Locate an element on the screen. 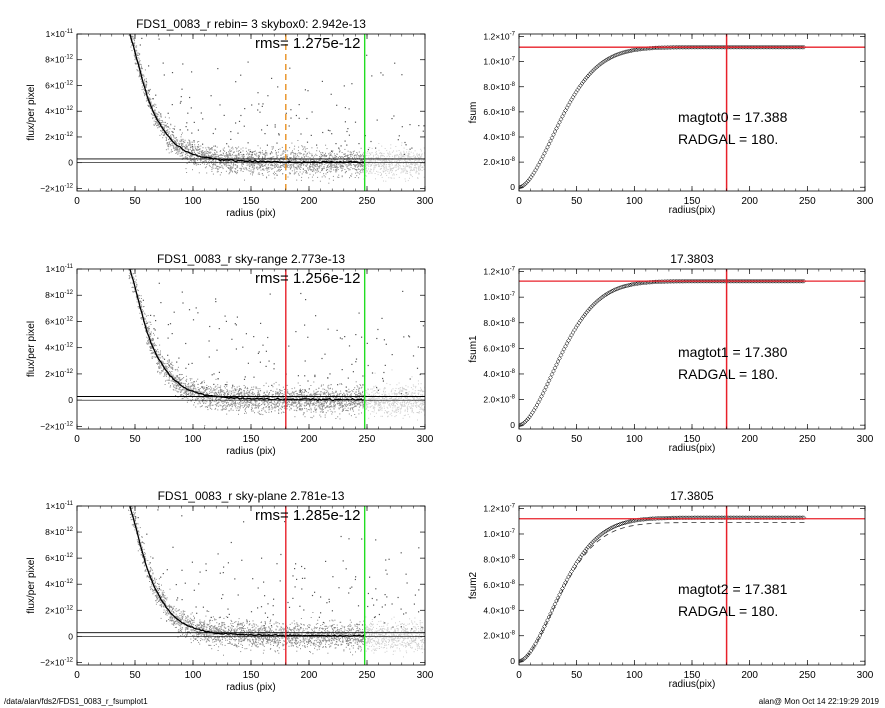 This screenshot has height=708, width=885. rms-annotation: rms= 1.256e-12 is located at coordinates (307, 278).